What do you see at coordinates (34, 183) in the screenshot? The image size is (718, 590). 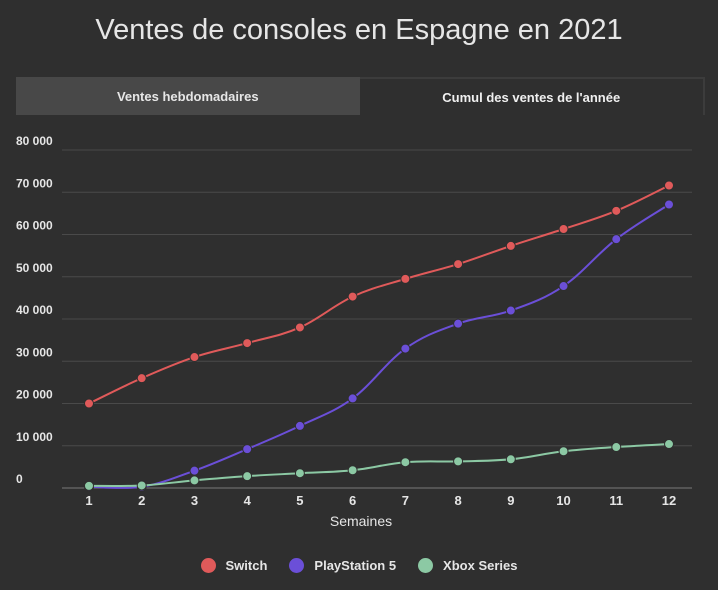 I see `y-tick-label: 70 000` at bounding box center [34, 183].